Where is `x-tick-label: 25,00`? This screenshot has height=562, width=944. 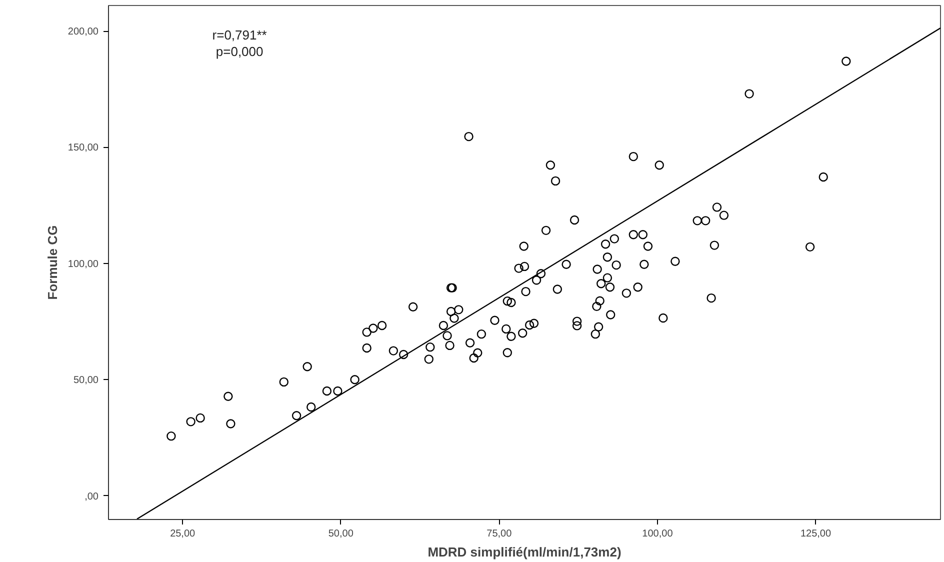
x-tick-label: 25,00 is located at coordinates (183, 534).